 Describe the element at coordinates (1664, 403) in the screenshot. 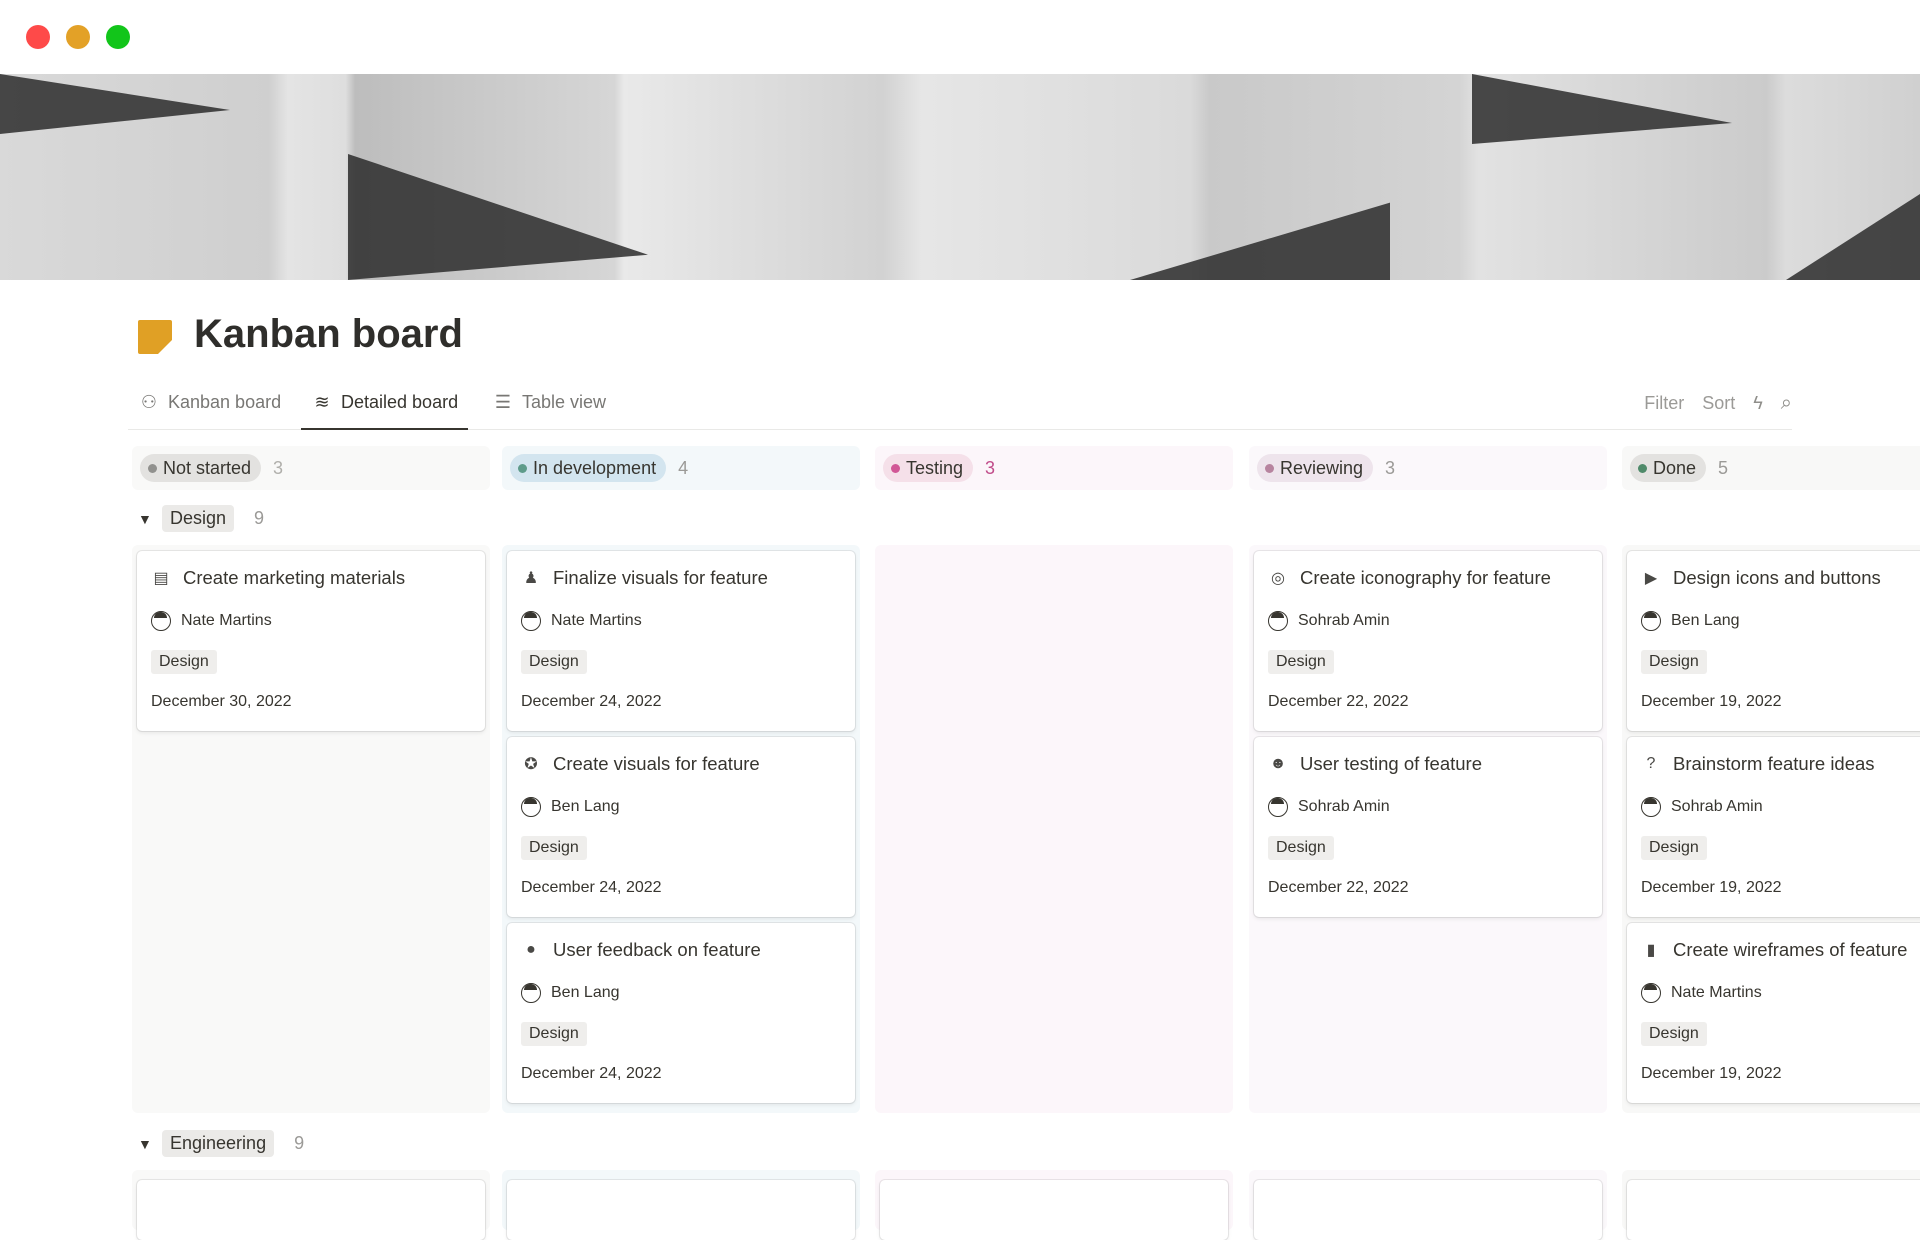

I see `filter-button: Filter` at that location.